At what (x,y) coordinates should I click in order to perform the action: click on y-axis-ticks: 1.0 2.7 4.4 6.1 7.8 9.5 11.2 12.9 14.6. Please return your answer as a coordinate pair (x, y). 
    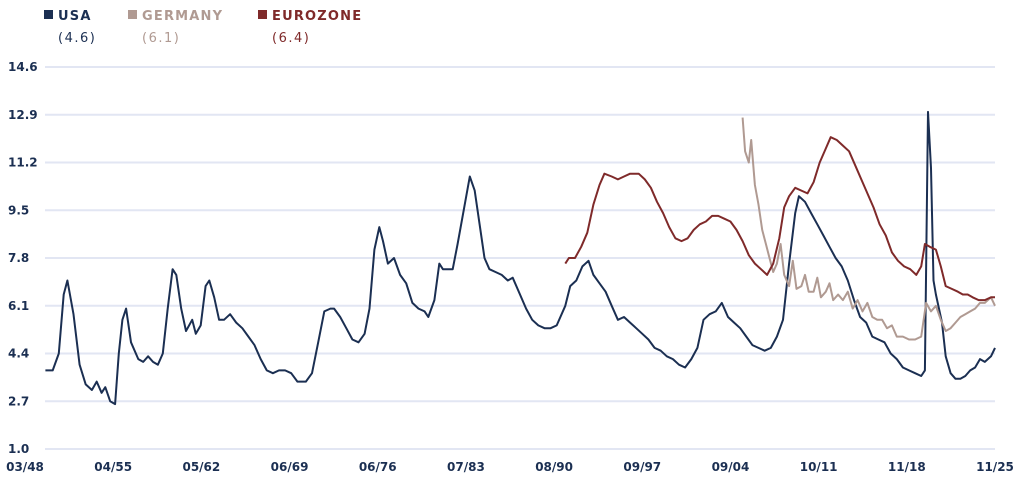
    Looking at the image, I should click on (23, 258).